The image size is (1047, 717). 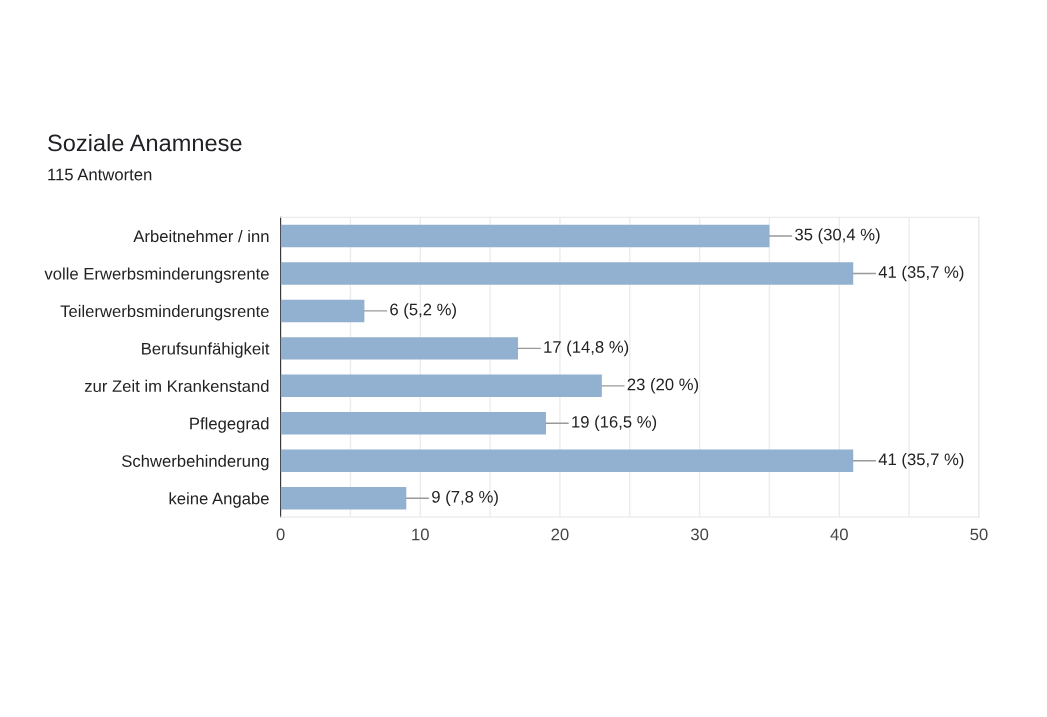 I want to click on x-tick-label: 20, so click(x=560, y=534).